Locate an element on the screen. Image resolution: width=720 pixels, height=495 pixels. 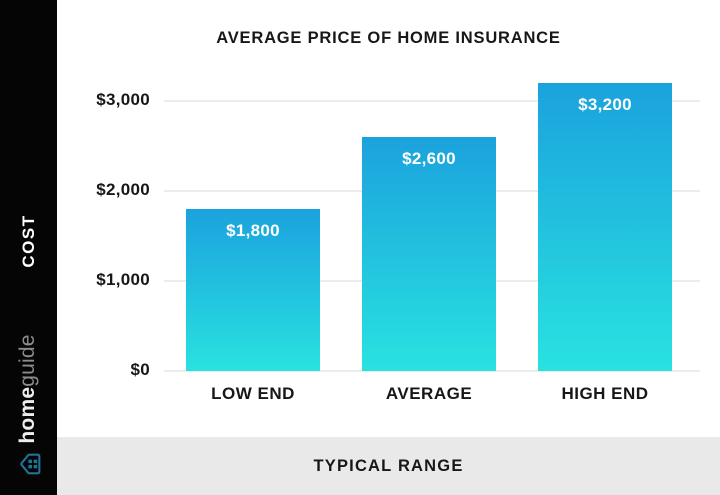
x-axis-category-label: LOW END is located at coordinates (253, 393).